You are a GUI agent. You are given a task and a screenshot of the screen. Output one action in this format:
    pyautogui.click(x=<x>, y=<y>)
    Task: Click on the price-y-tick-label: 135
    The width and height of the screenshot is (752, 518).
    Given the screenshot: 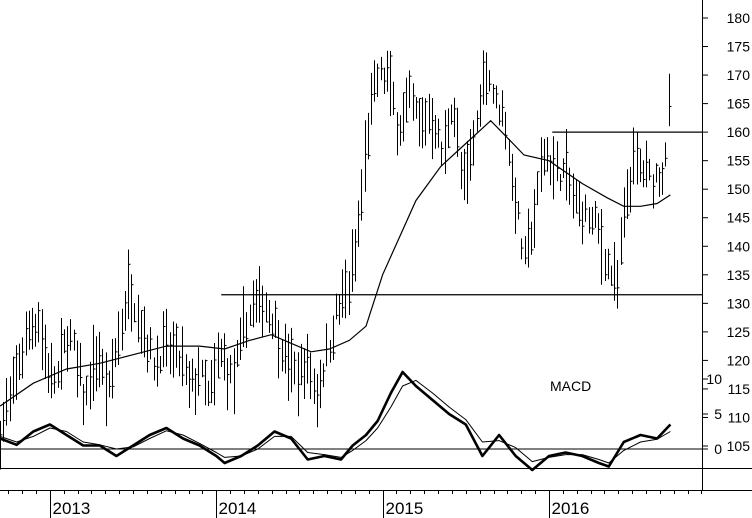 What is the action you would take?
    pyautogui.click(x=739, y=275)
    